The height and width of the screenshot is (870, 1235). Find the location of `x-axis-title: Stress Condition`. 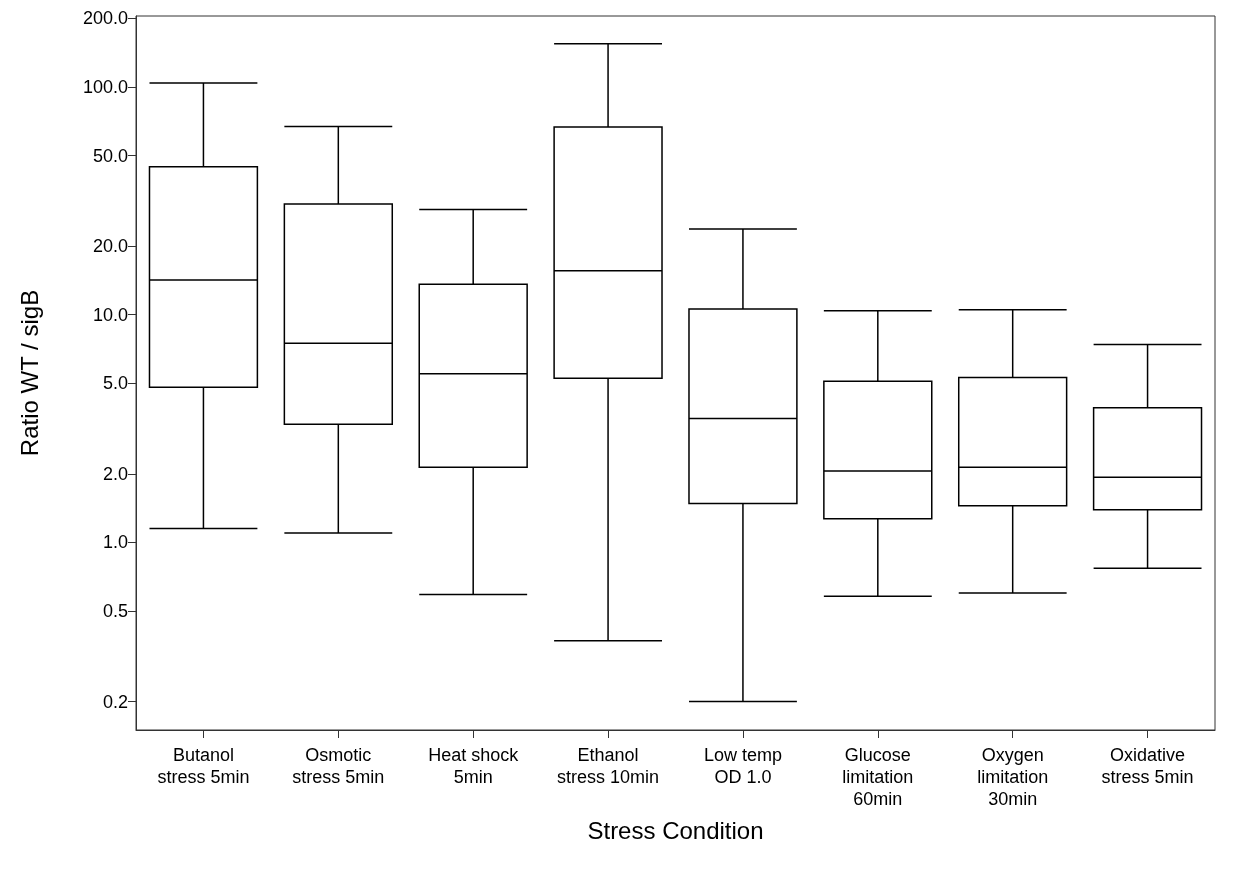

x-axis-title: Stress Condition is located at coordinates (675, 830).